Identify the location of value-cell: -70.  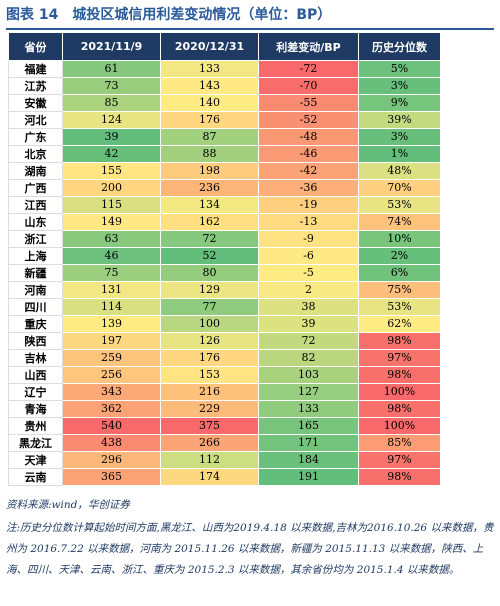
(308, 86).